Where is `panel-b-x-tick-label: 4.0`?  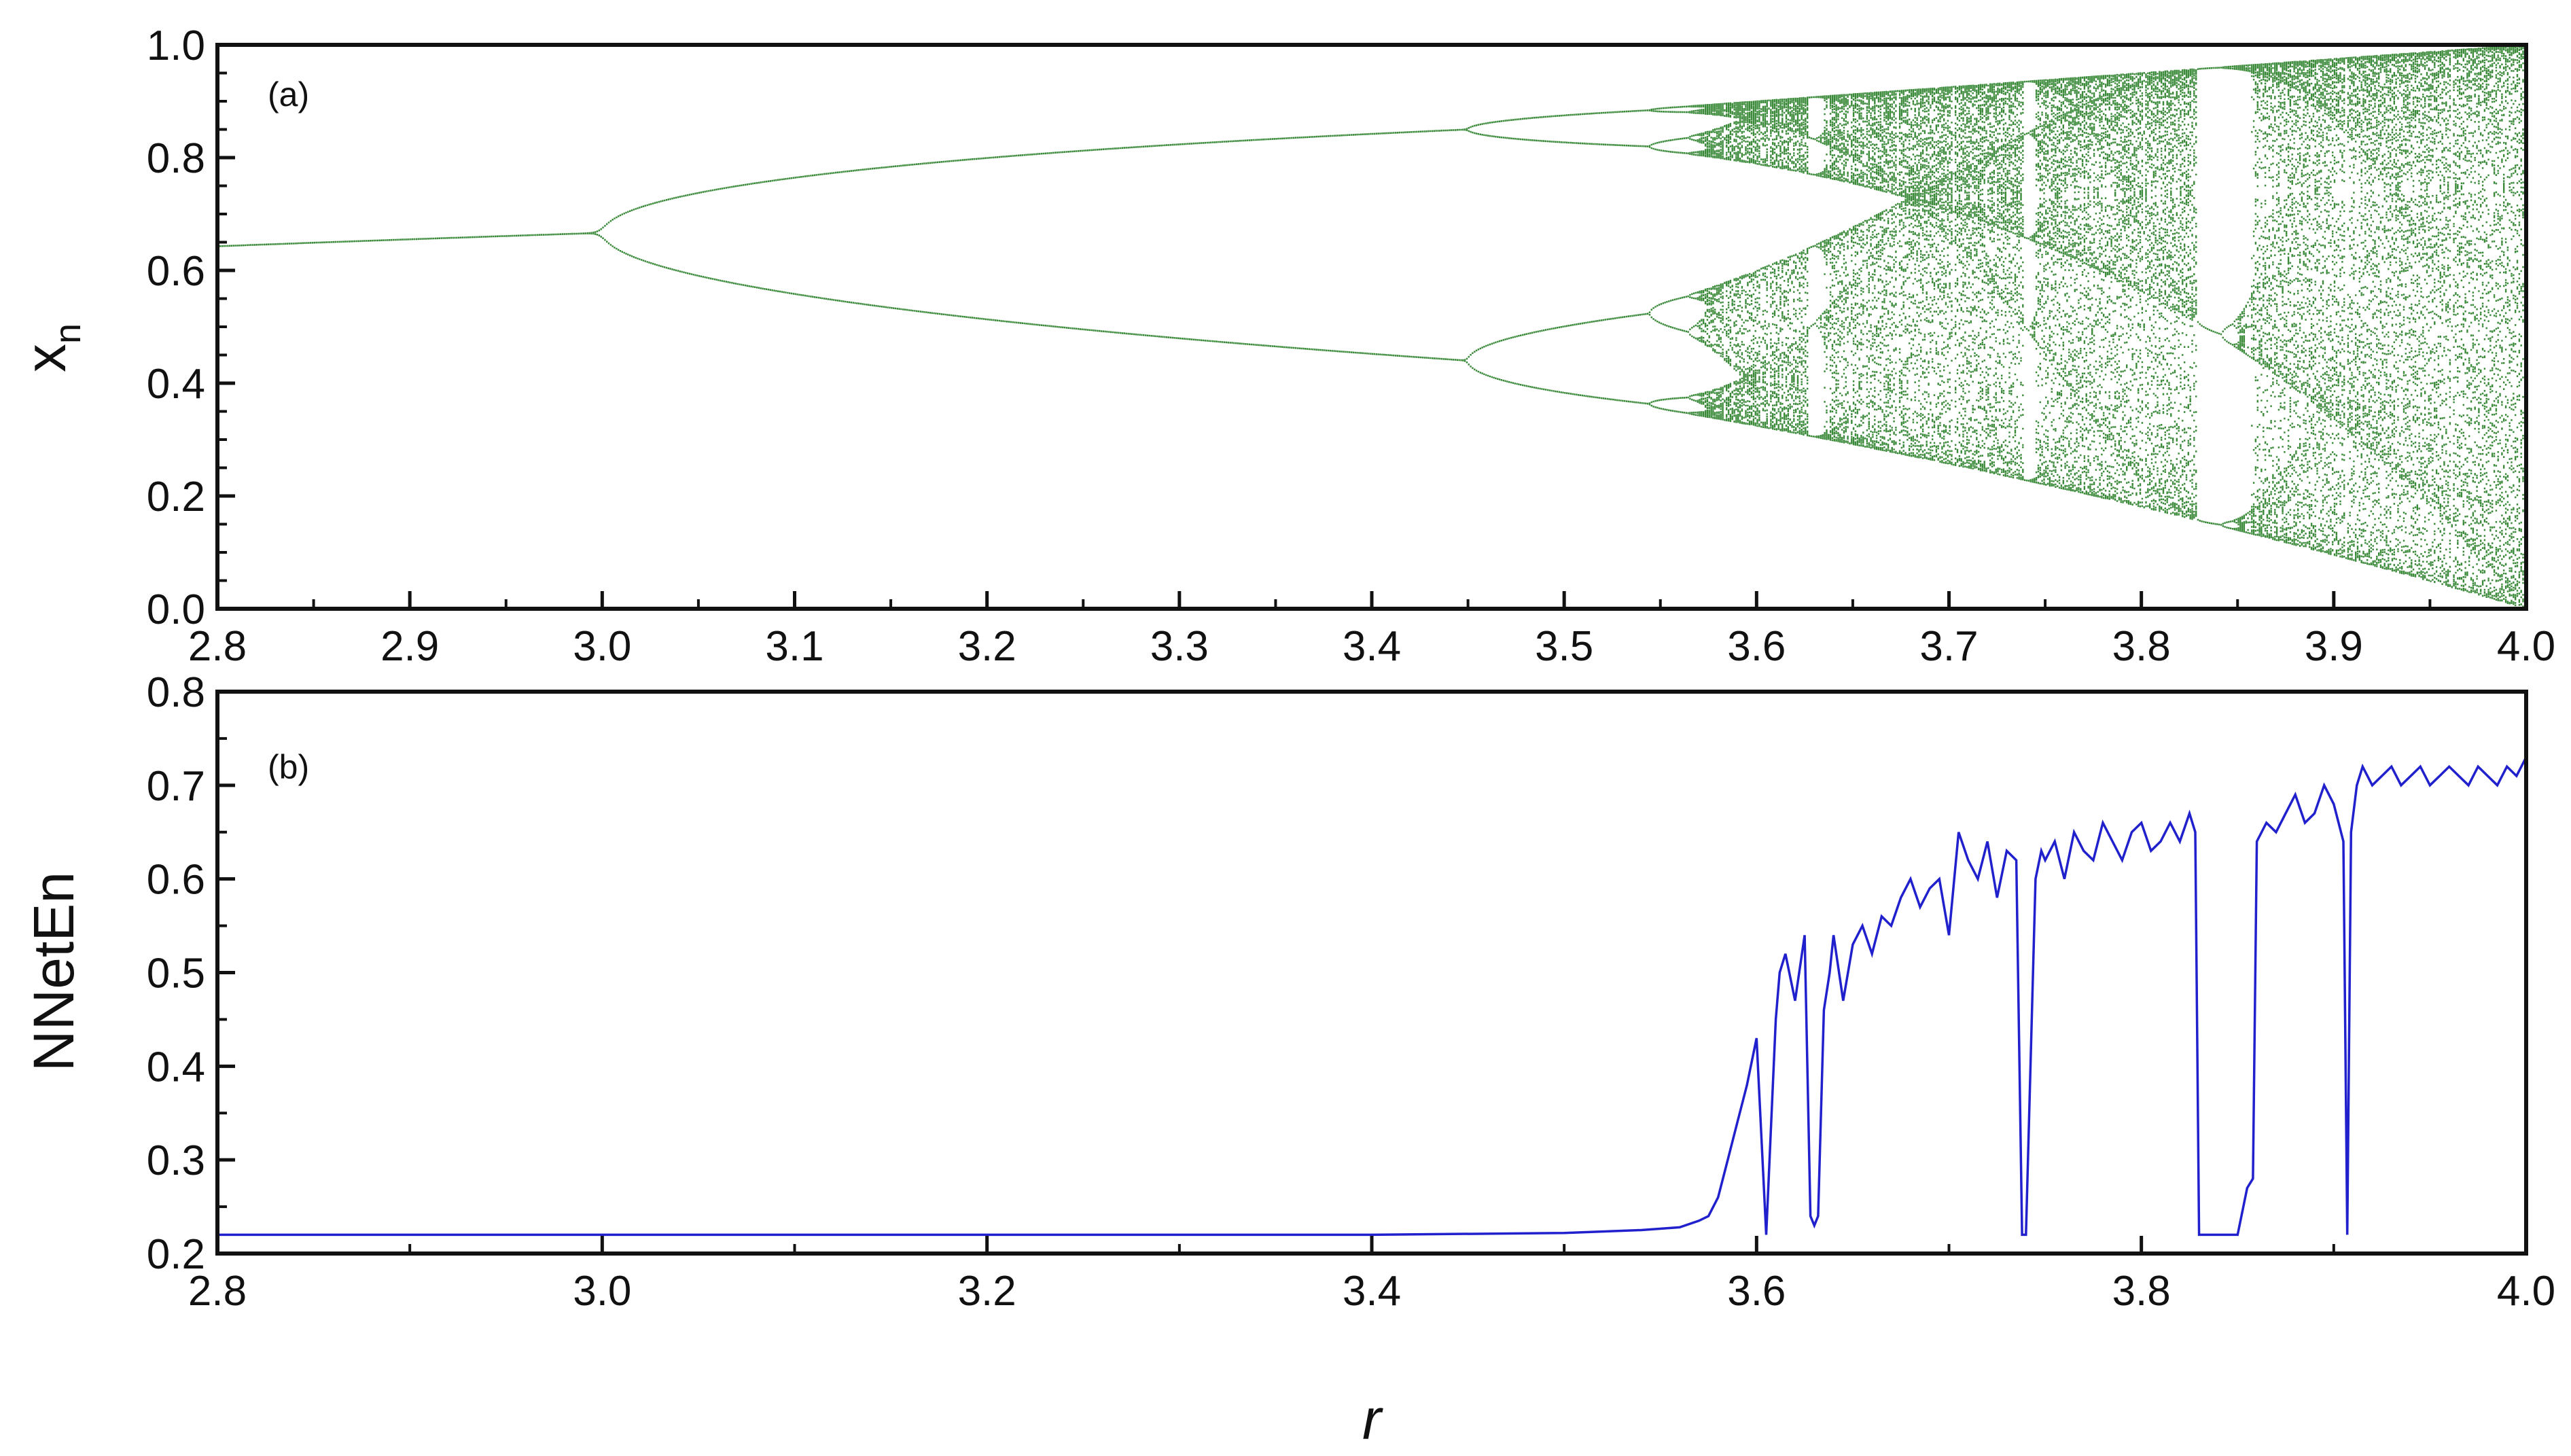
panel-b-x-tick-label: 4.0 is located at coordinates (2526, 1292).